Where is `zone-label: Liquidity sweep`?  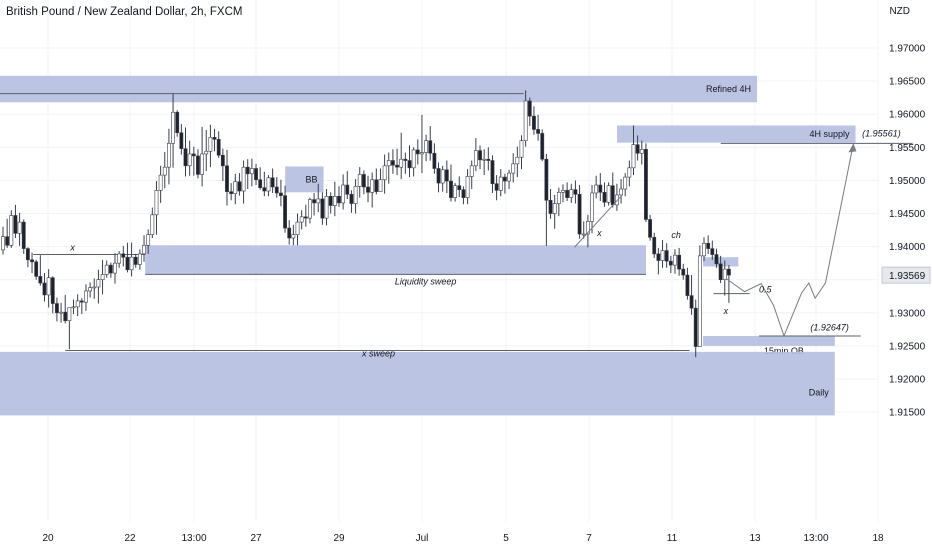
zone-label: Liquidity sweep is located at coordinates (426, 281).